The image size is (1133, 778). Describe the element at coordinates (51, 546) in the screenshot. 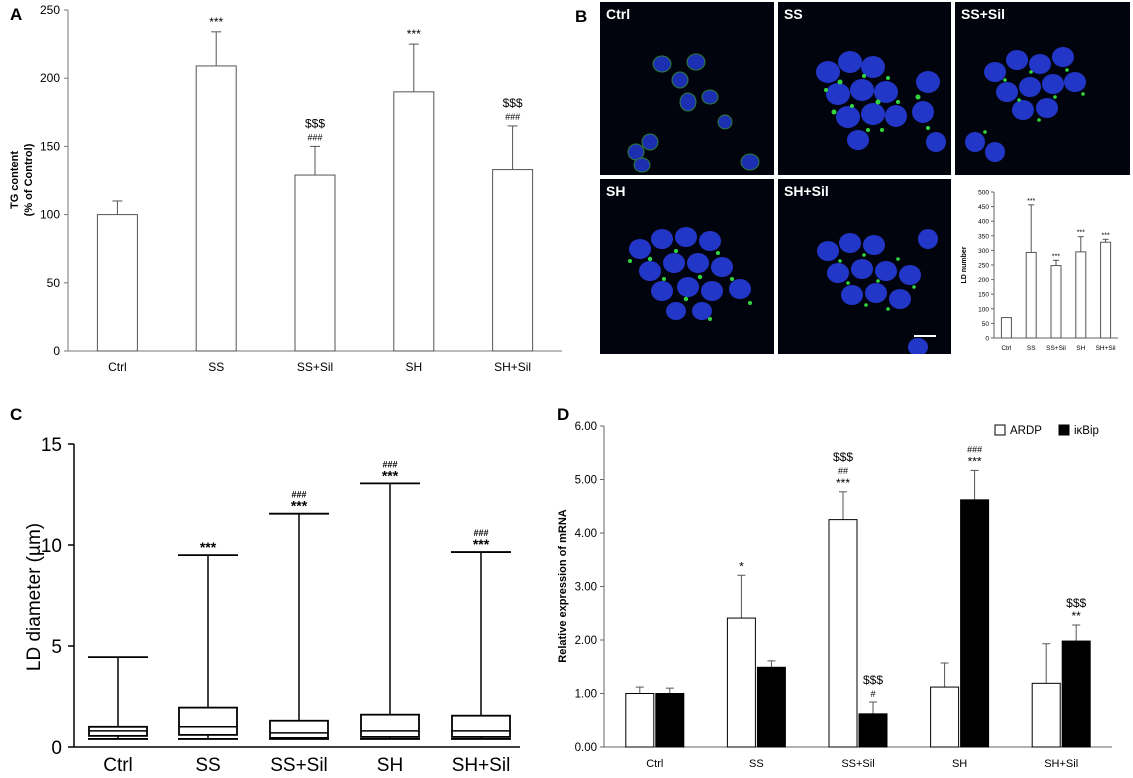

I see `y-tick-label: 10` at that location.